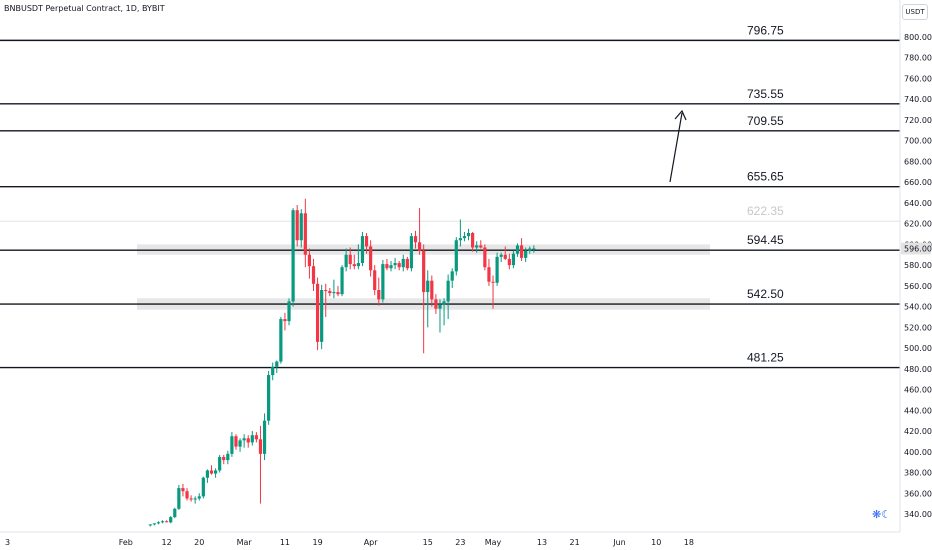 This screenshot has height=550, width=932. What do you see at coordinates (245, 542) in the screenshot?
I see `x-tick-4: Mar` at bounding box center [245, 542].